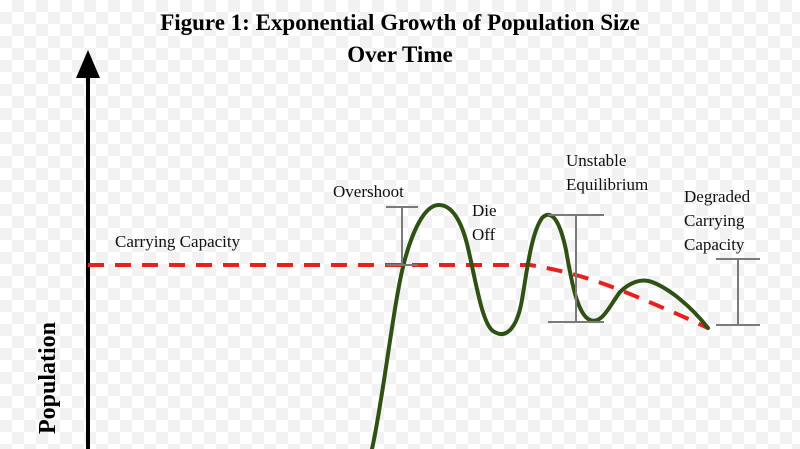  I want to click on figure-title-line2: Over Time, so click(399, 54).